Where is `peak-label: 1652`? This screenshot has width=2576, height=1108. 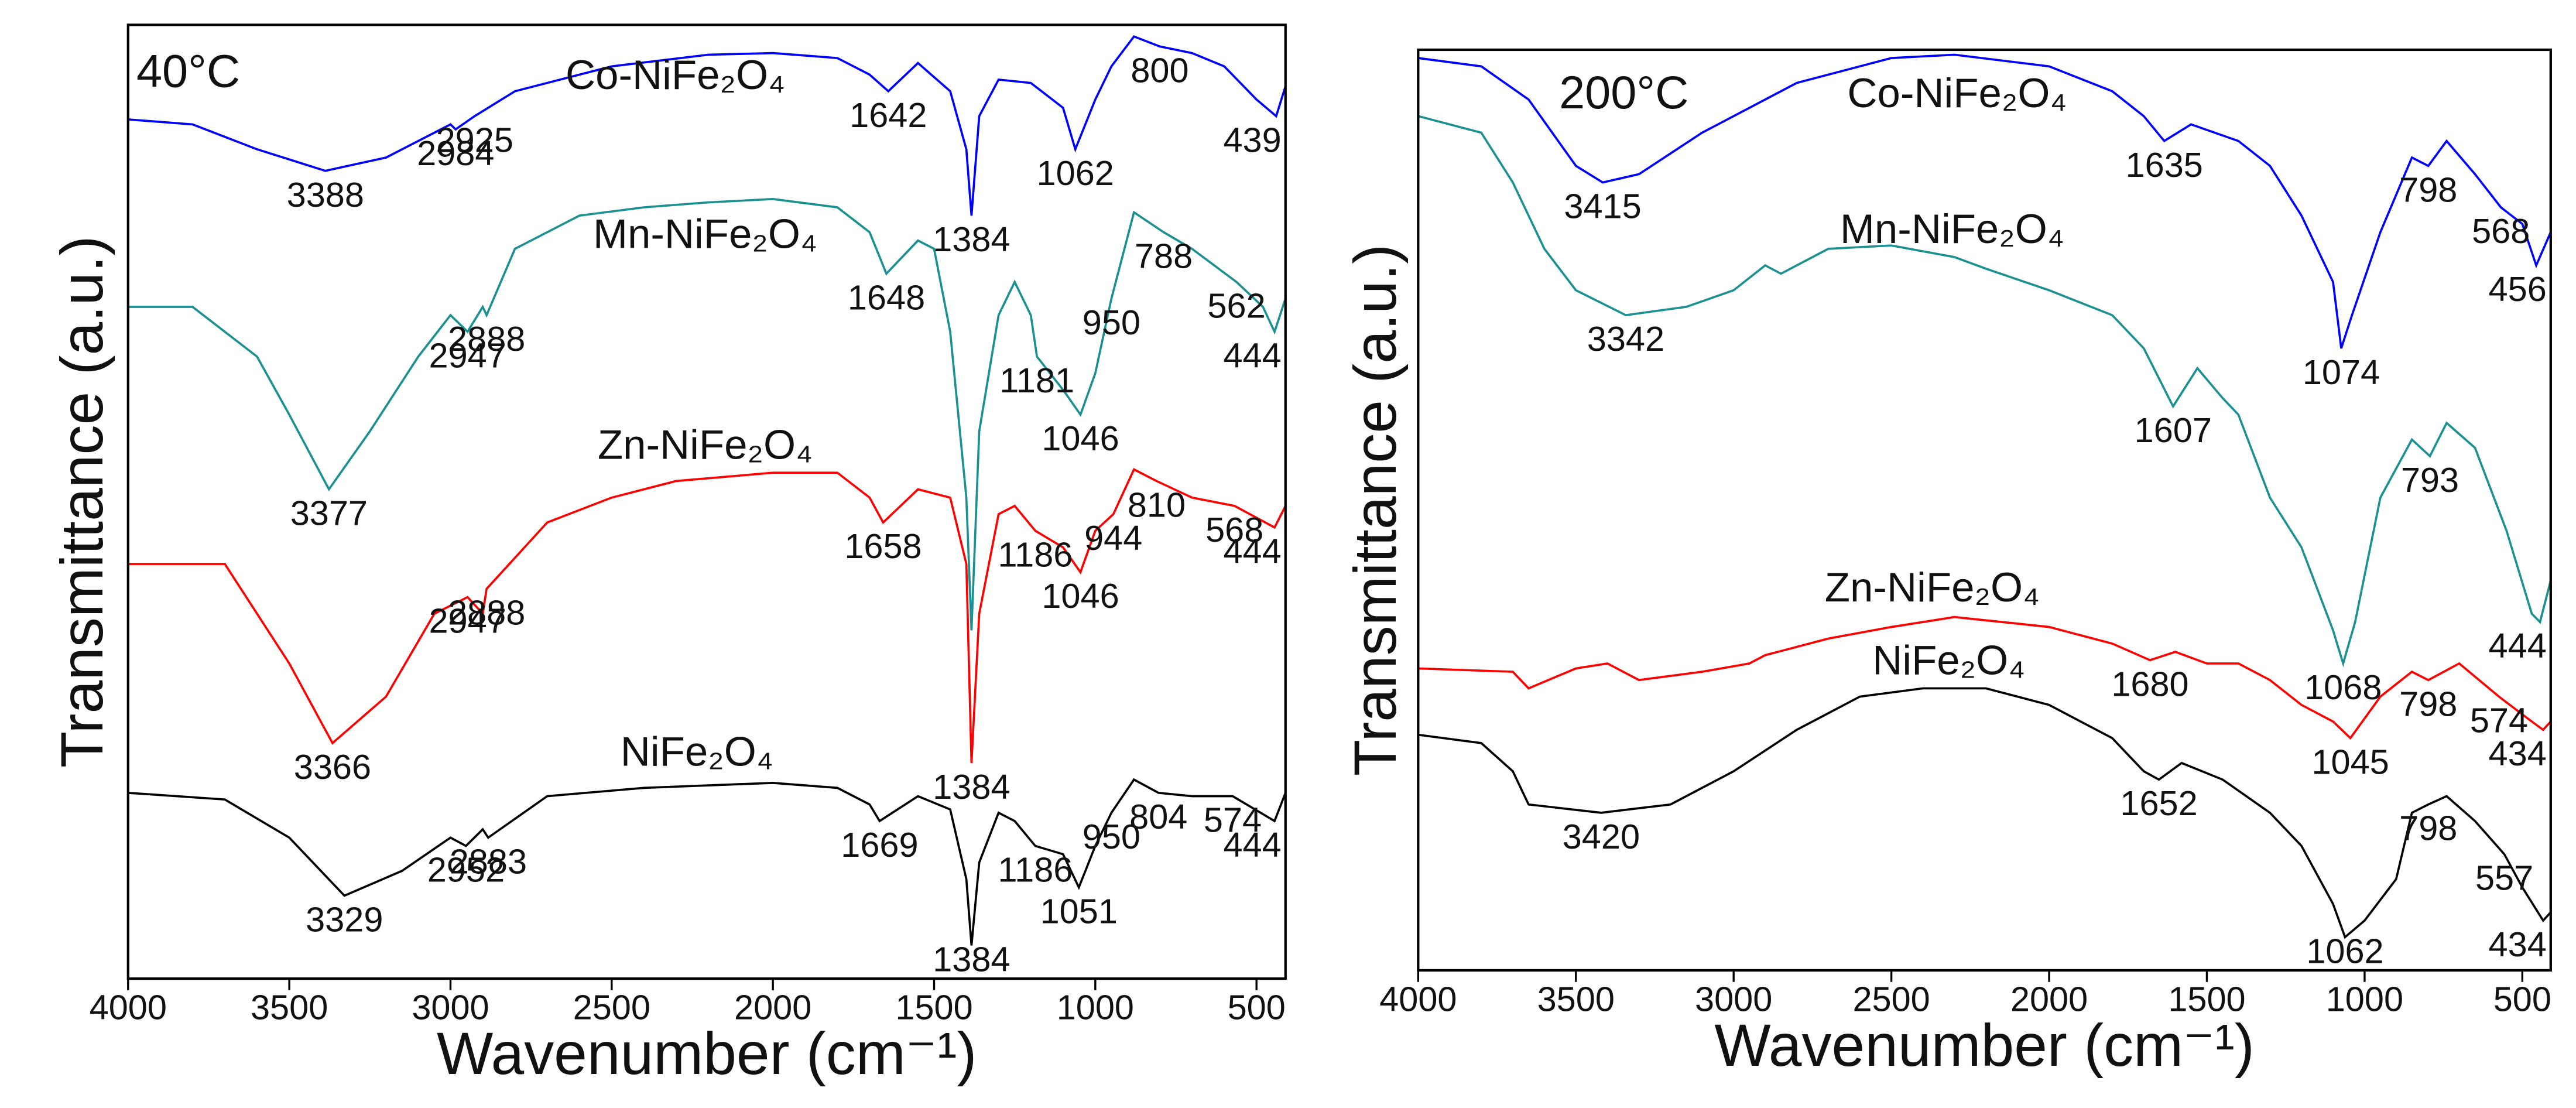
peak-label: 1652 is located at coordinates (2158, 803).